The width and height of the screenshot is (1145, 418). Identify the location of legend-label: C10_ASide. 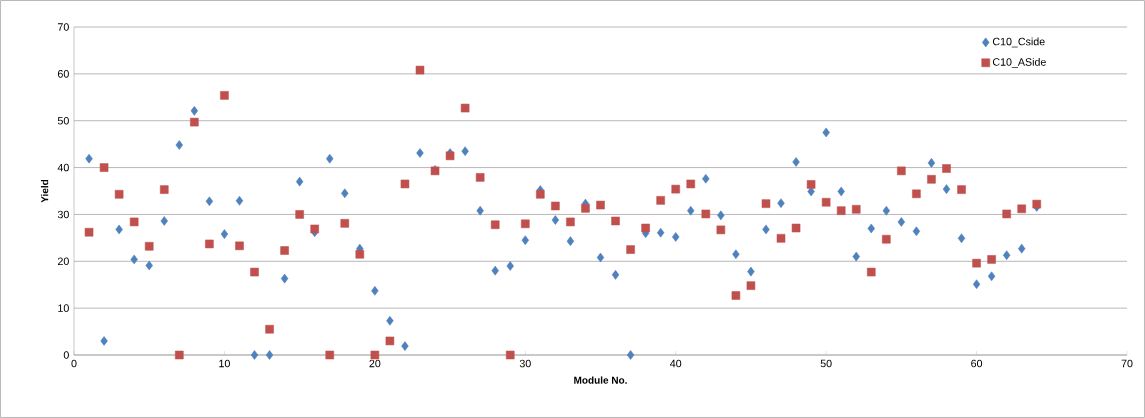
(1019, 62).